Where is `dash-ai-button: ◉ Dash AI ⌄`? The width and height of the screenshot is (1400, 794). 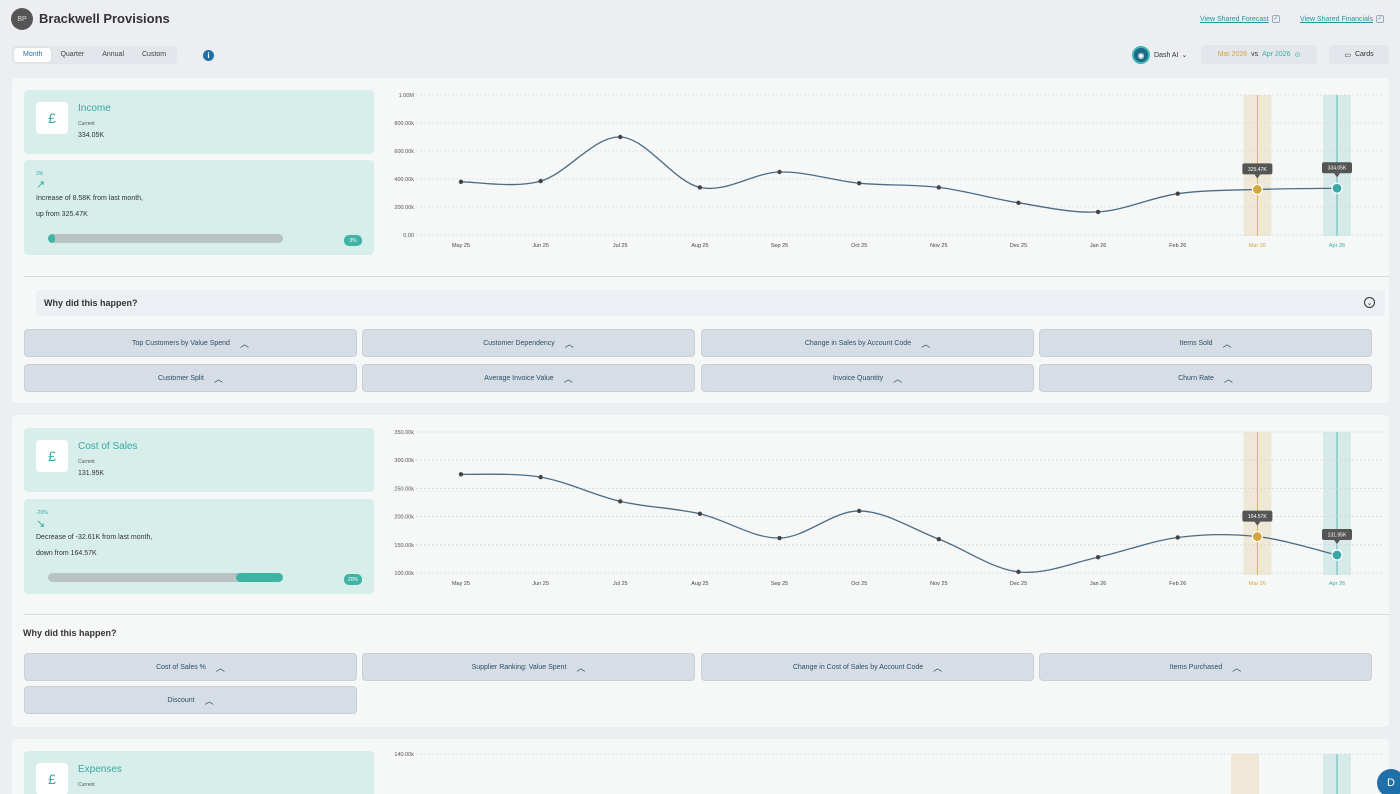
dash-ai-button: ◉ Dash AI ⌄ is located at coordinates (1159, 55).